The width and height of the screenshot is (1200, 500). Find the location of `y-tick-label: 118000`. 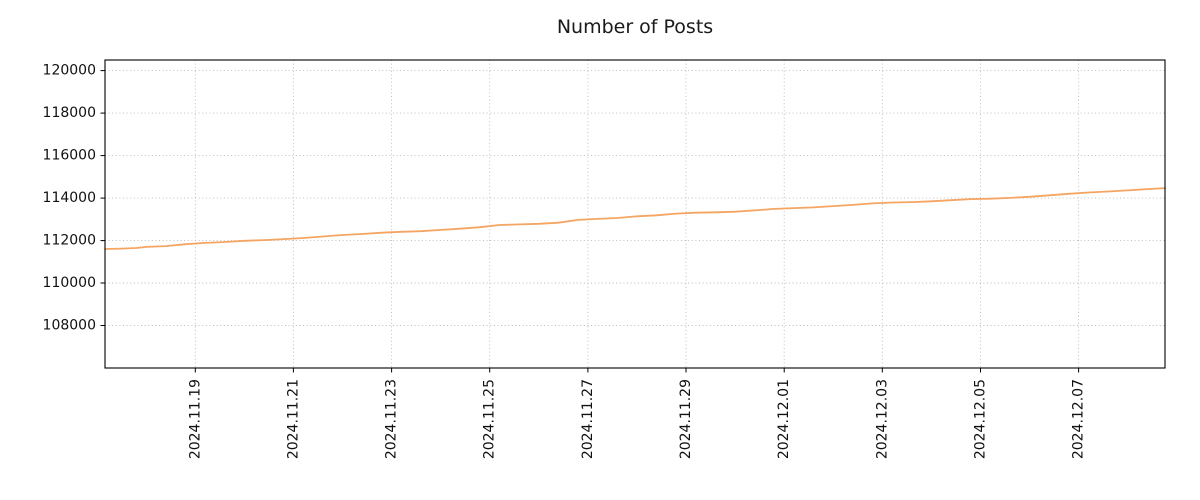

y-tick-label: 118000 is located at coordinates (69, 113).